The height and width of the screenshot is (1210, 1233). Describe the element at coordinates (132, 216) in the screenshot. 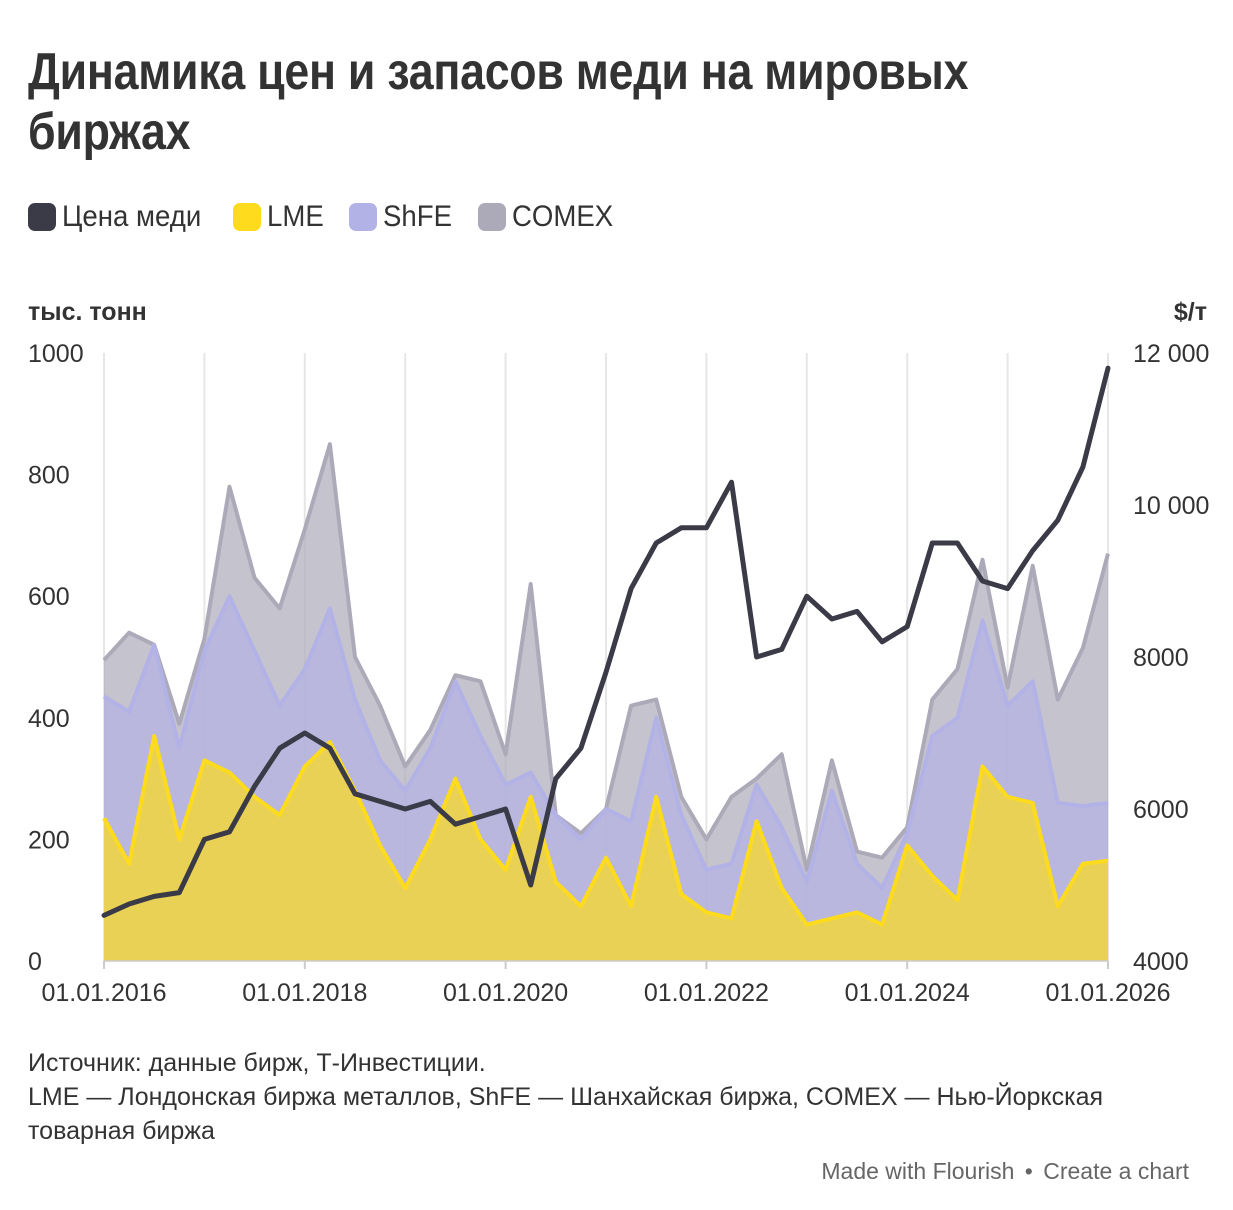

I see `legend-label-price: Цена меди` at that location.